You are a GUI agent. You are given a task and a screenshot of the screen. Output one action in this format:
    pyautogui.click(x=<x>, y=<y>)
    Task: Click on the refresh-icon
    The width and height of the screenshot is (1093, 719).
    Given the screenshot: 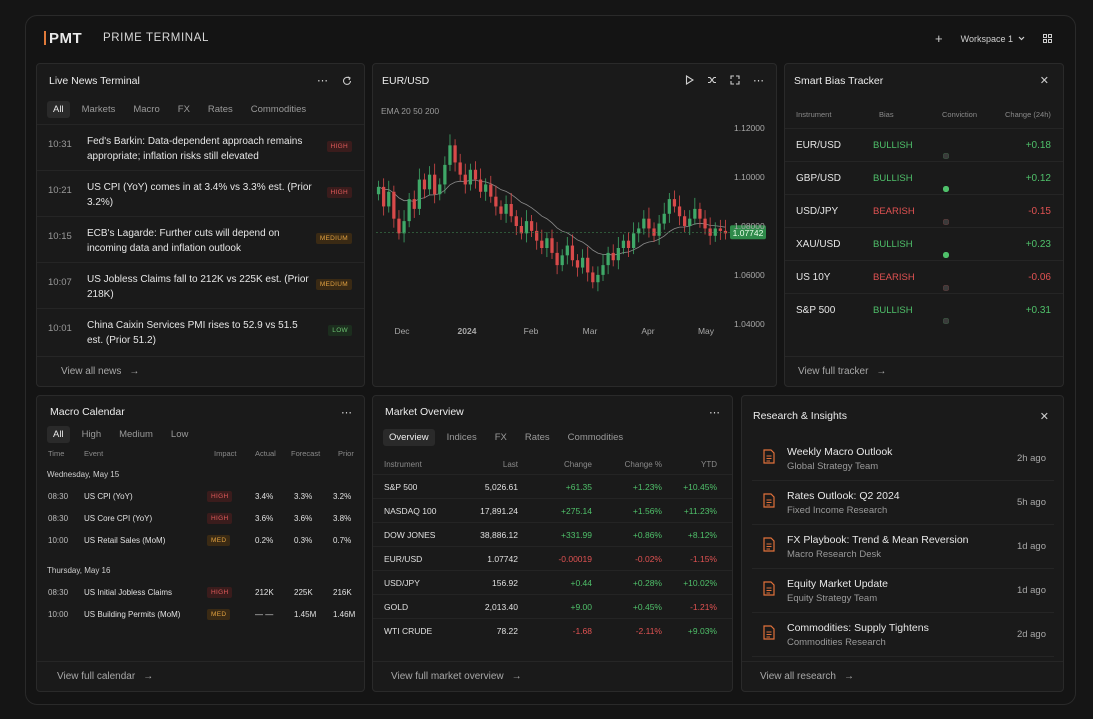 What is the action you would take?
    pyautogui.click(x=347, y=81)
    